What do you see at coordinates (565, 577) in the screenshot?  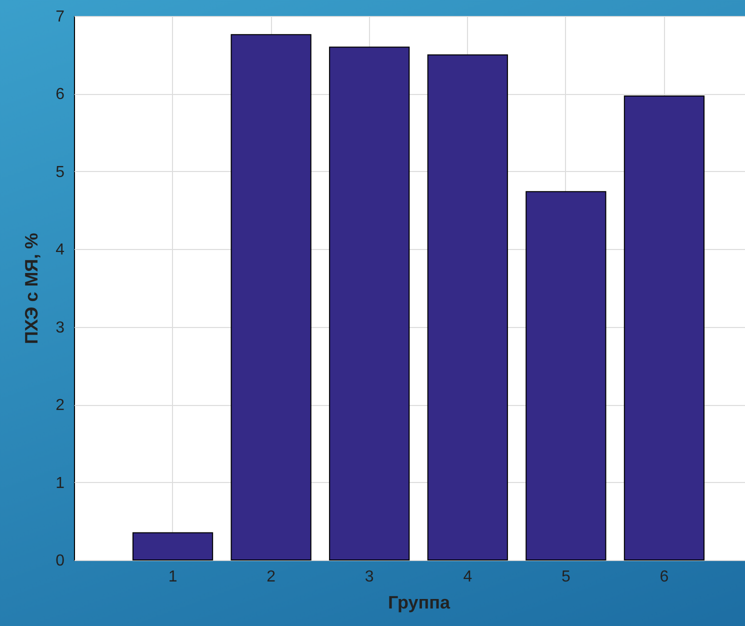 I see `x-tick-label: 5` at bounding box center [565, 577].